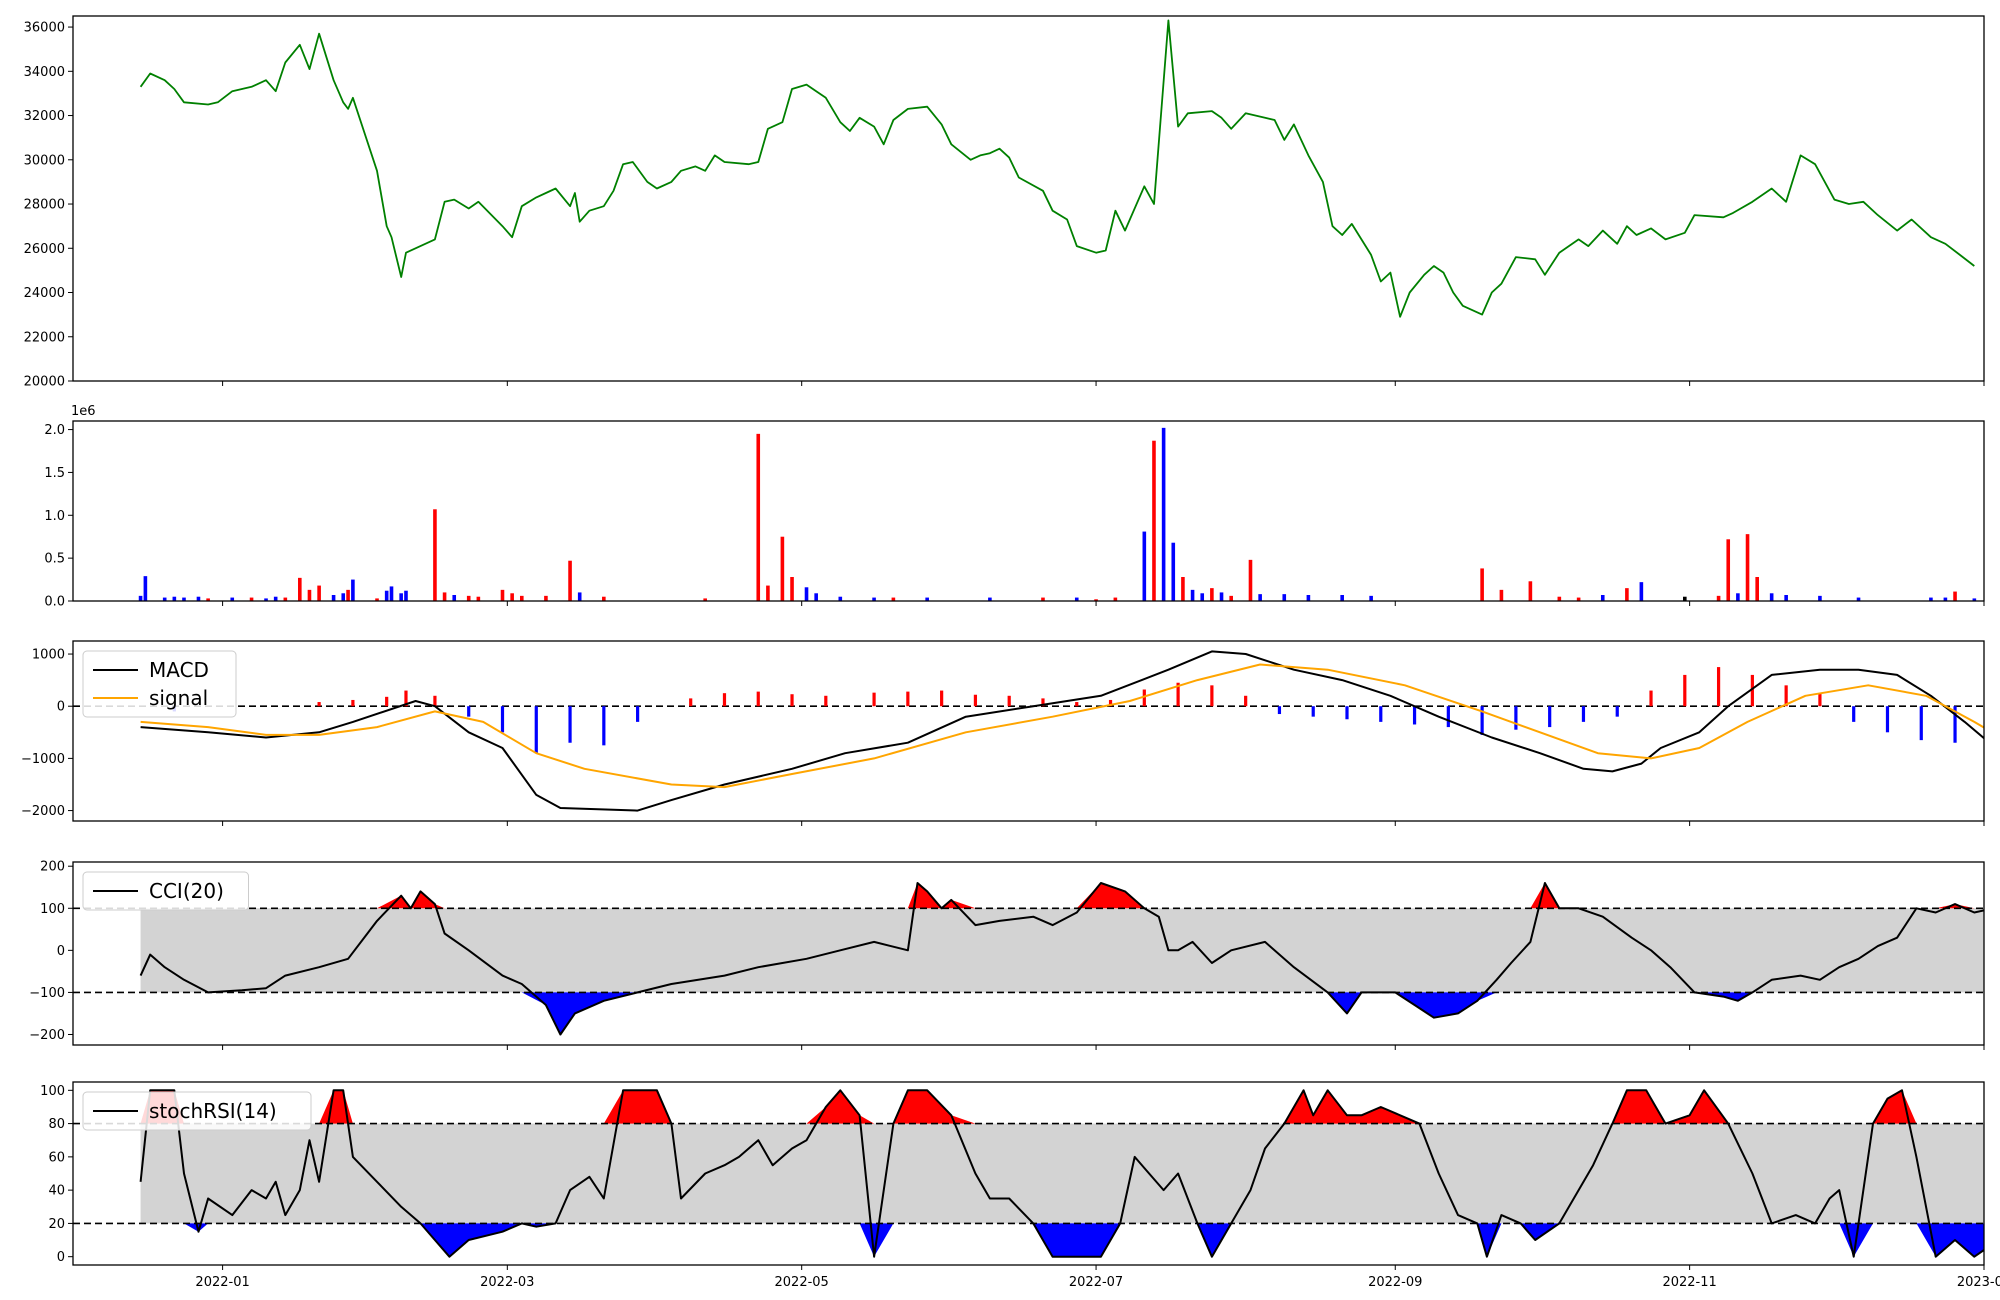 This screenshot has width=2000, height=1300. What do you see at coordinates (54, 559) in the screenshot?
I see `volume-y-tick-label: 0.5` at bounding box center [54, 559].